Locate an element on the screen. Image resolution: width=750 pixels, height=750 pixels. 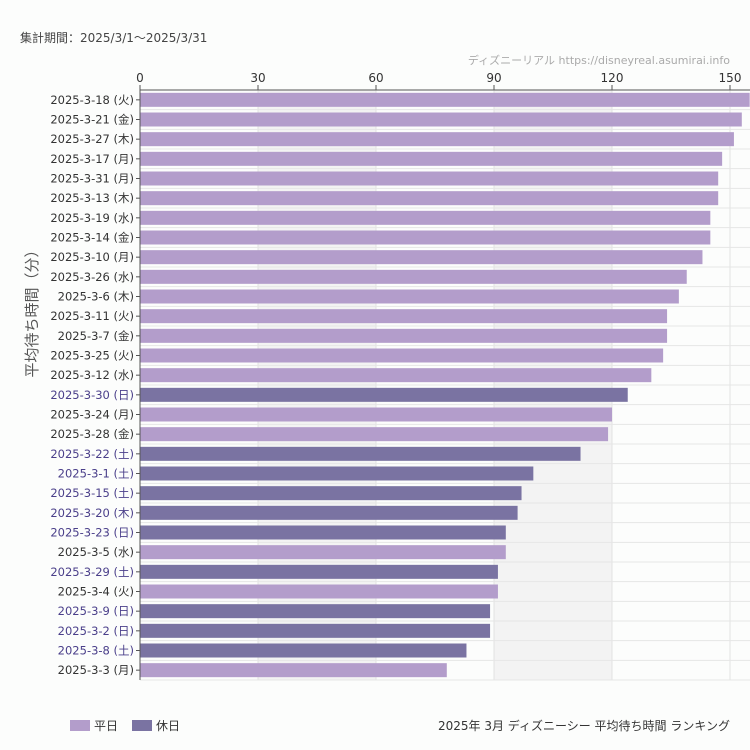
y-axis-label: 平均待ち時間（分） is located at coordinates (32, 309).